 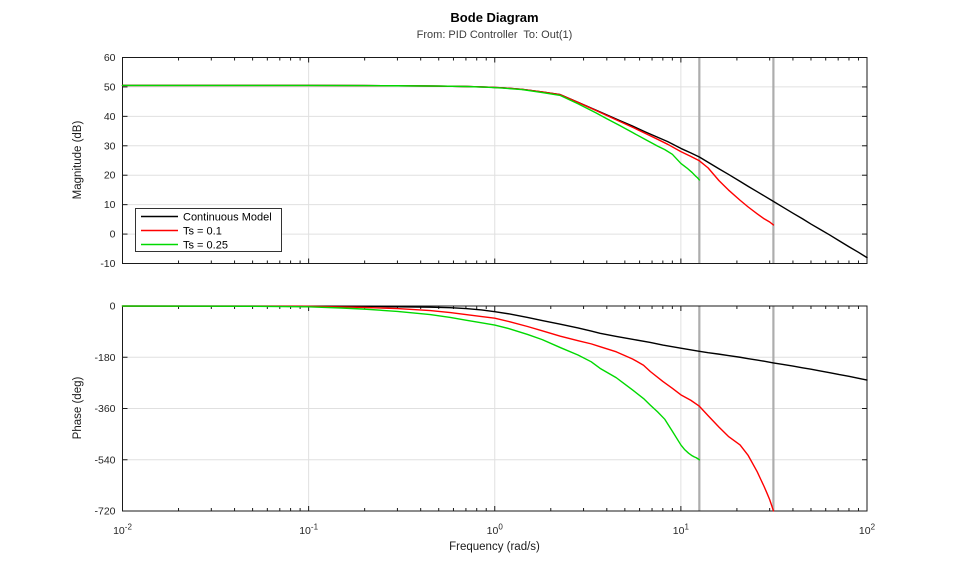 What do you see at coordinates (110, 87) in the screenshot?
I see `y-tick-label: 50` at bounding box center [110, 87].